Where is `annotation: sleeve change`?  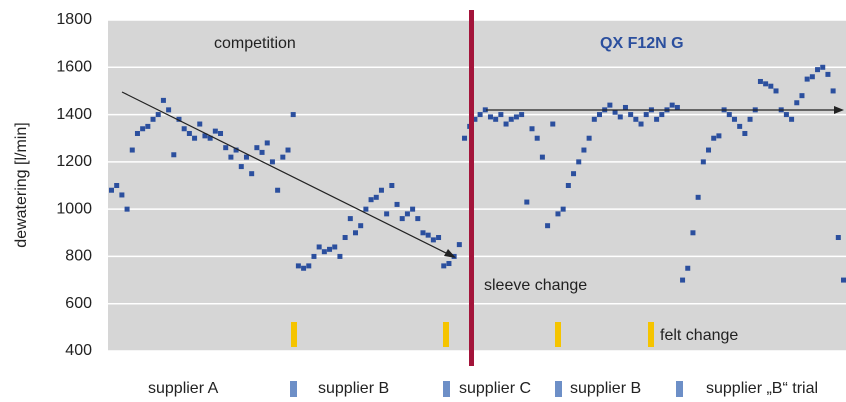 annotation: sleeve change is located at coordinates (535, 285).